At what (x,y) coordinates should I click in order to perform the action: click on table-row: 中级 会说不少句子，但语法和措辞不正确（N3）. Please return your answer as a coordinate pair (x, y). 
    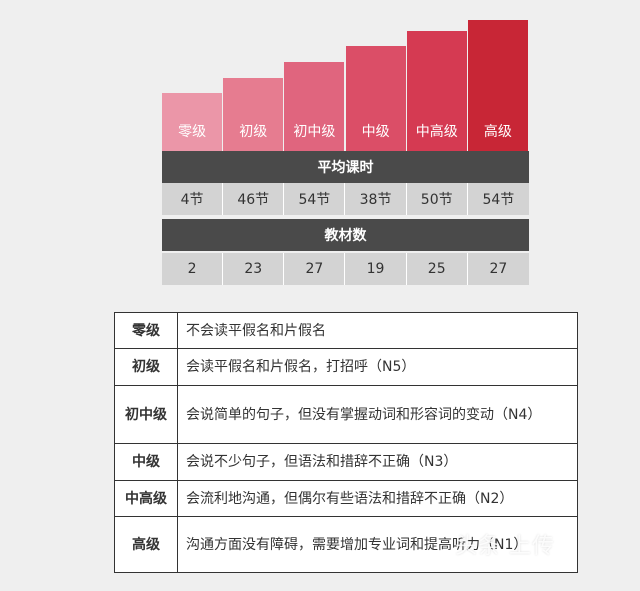
    Looking at the image, I should click on (346, 462).